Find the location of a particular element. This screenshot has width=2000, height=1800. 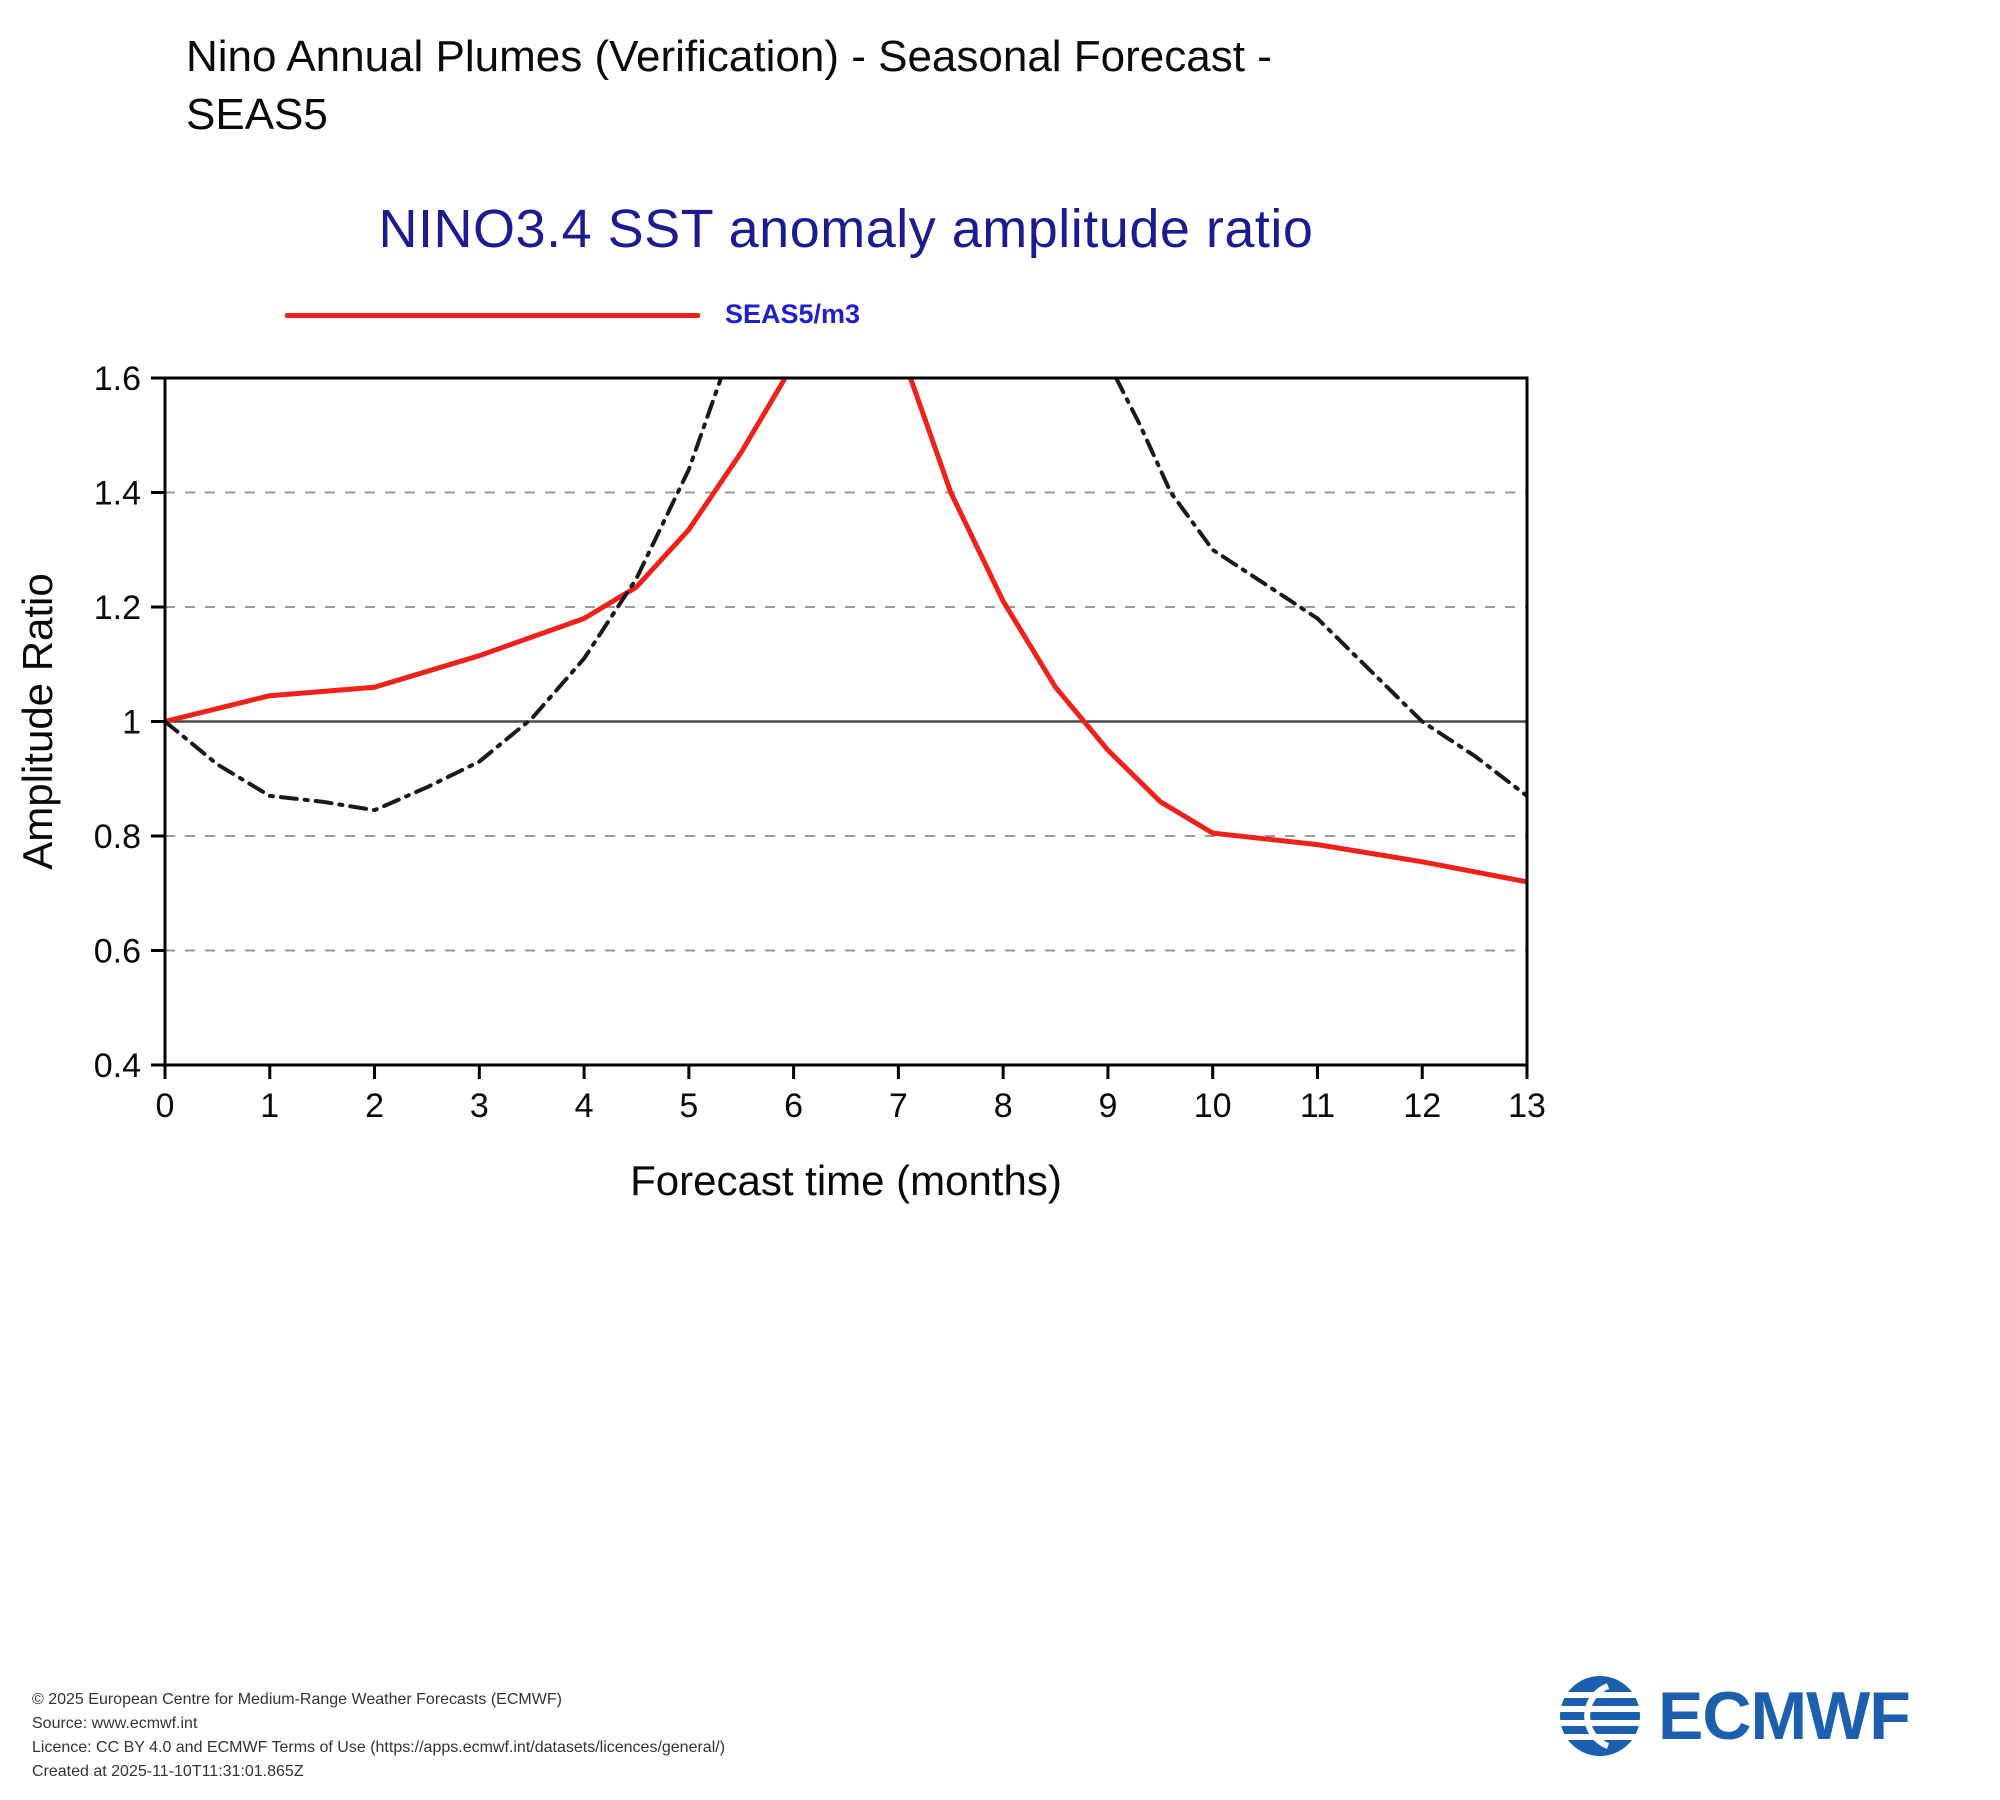

ecmwf-logo-icon is located at coordinates (1600, 1716).